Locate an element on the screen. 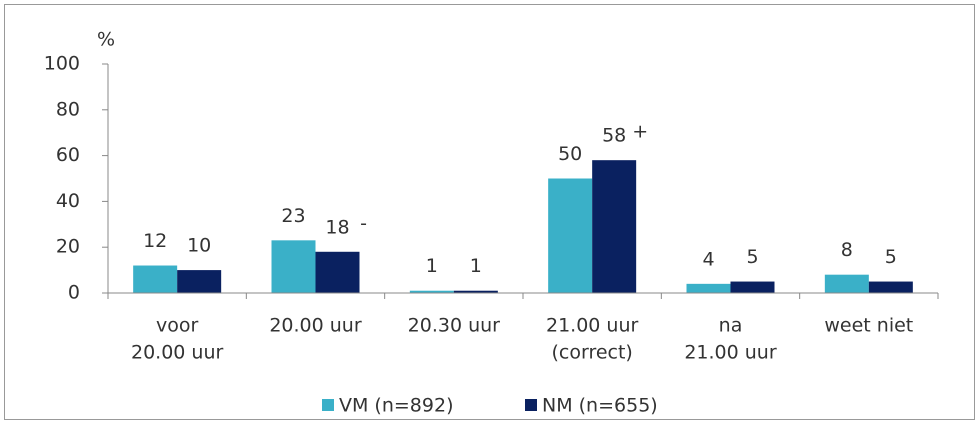  value-label: 12 is located at coordinates (155, 241).